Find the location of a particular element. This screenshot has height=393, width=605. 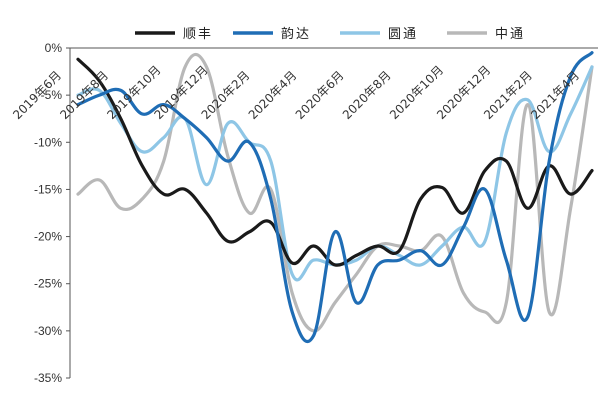

y-tick-label: -15% is located at coordinates (48, 189).